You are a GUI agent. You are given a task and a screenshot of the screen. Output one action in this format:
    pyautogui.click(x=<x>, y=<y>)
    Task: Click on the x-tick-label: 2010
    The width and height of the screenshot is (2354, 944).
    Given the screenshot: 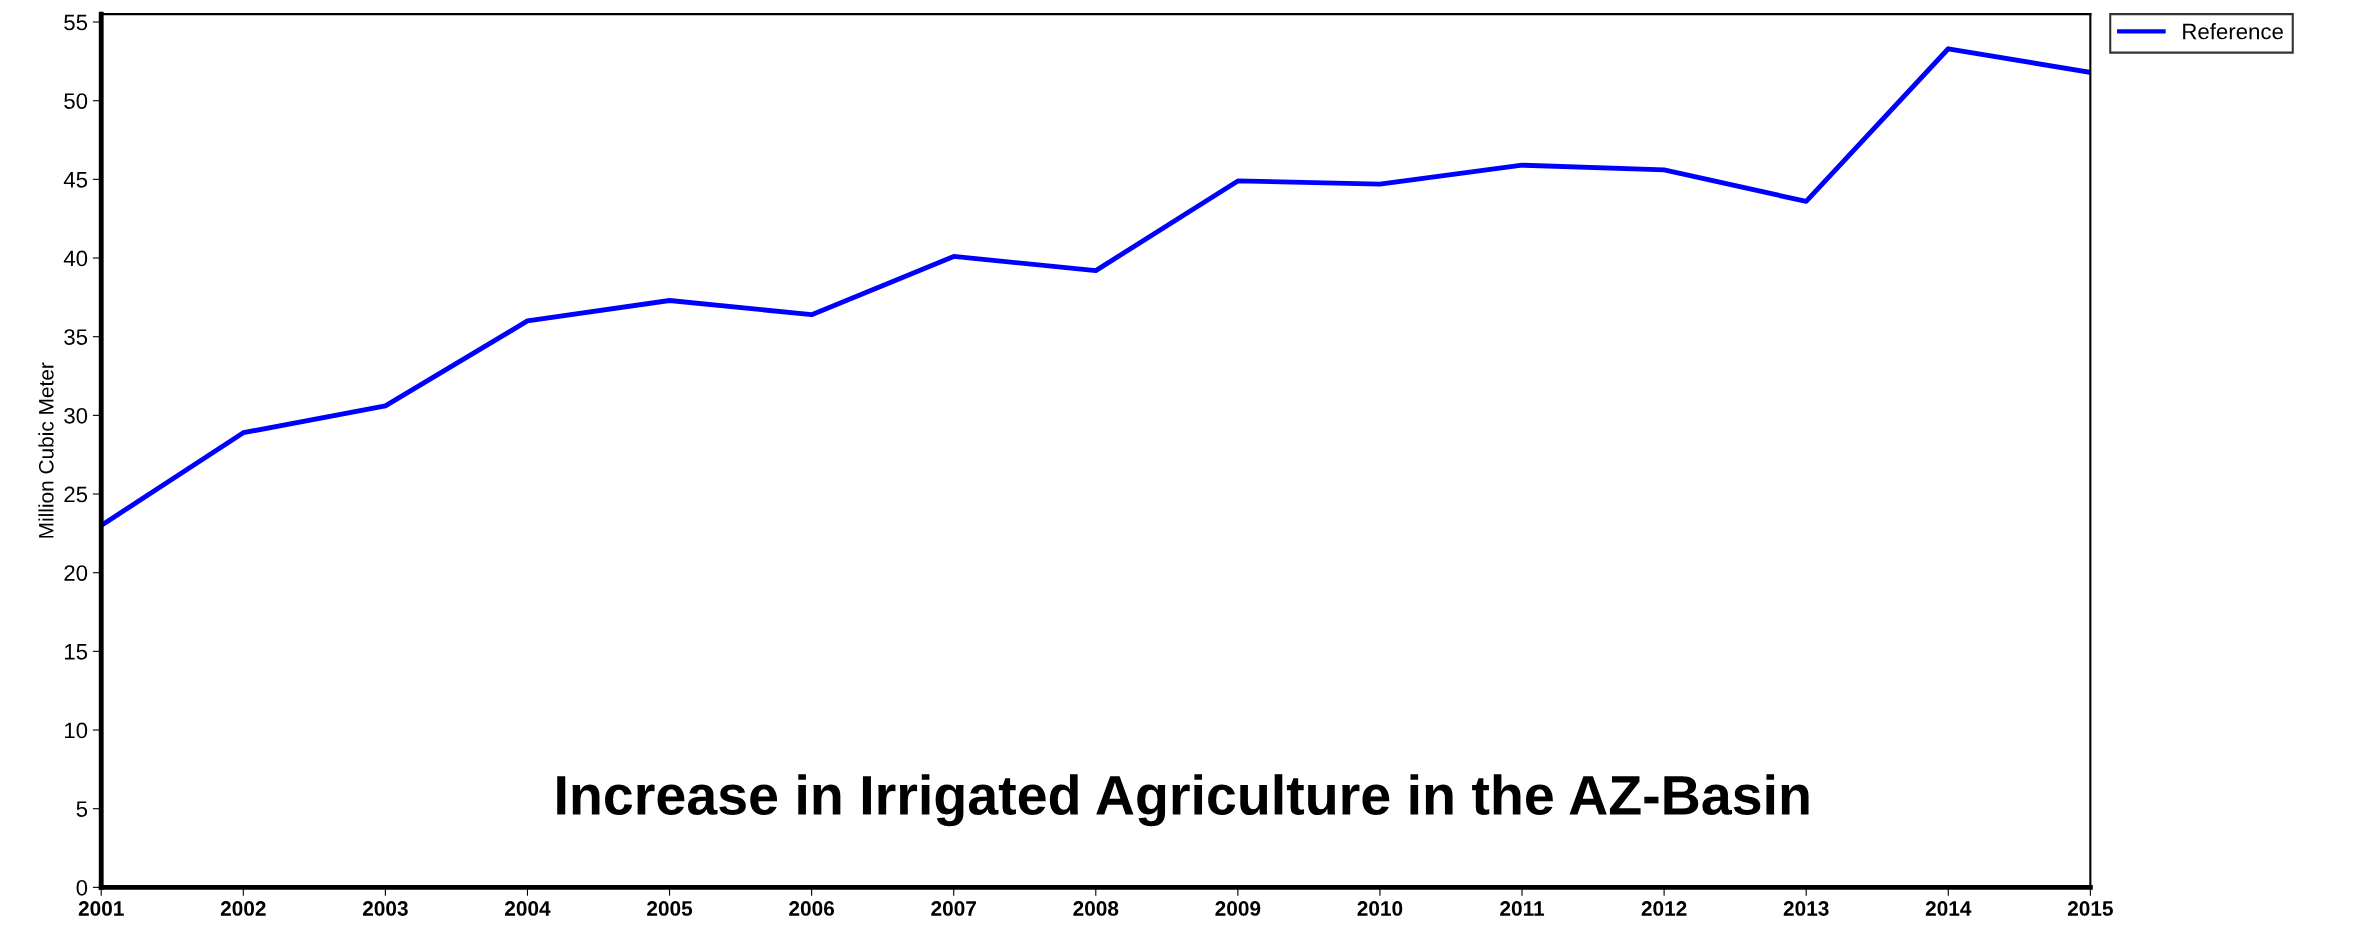 What is the action you would take?
    pyautogui.click(x=1380, y=908)
    